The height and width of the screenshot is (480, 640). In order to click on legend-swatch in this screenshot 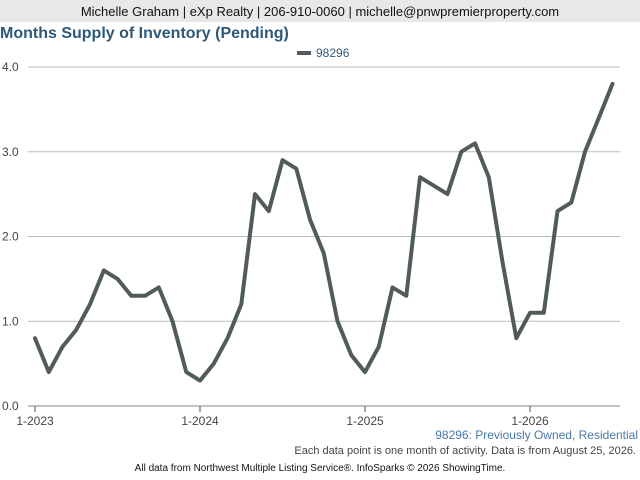, I will do `click(304, 53)`.